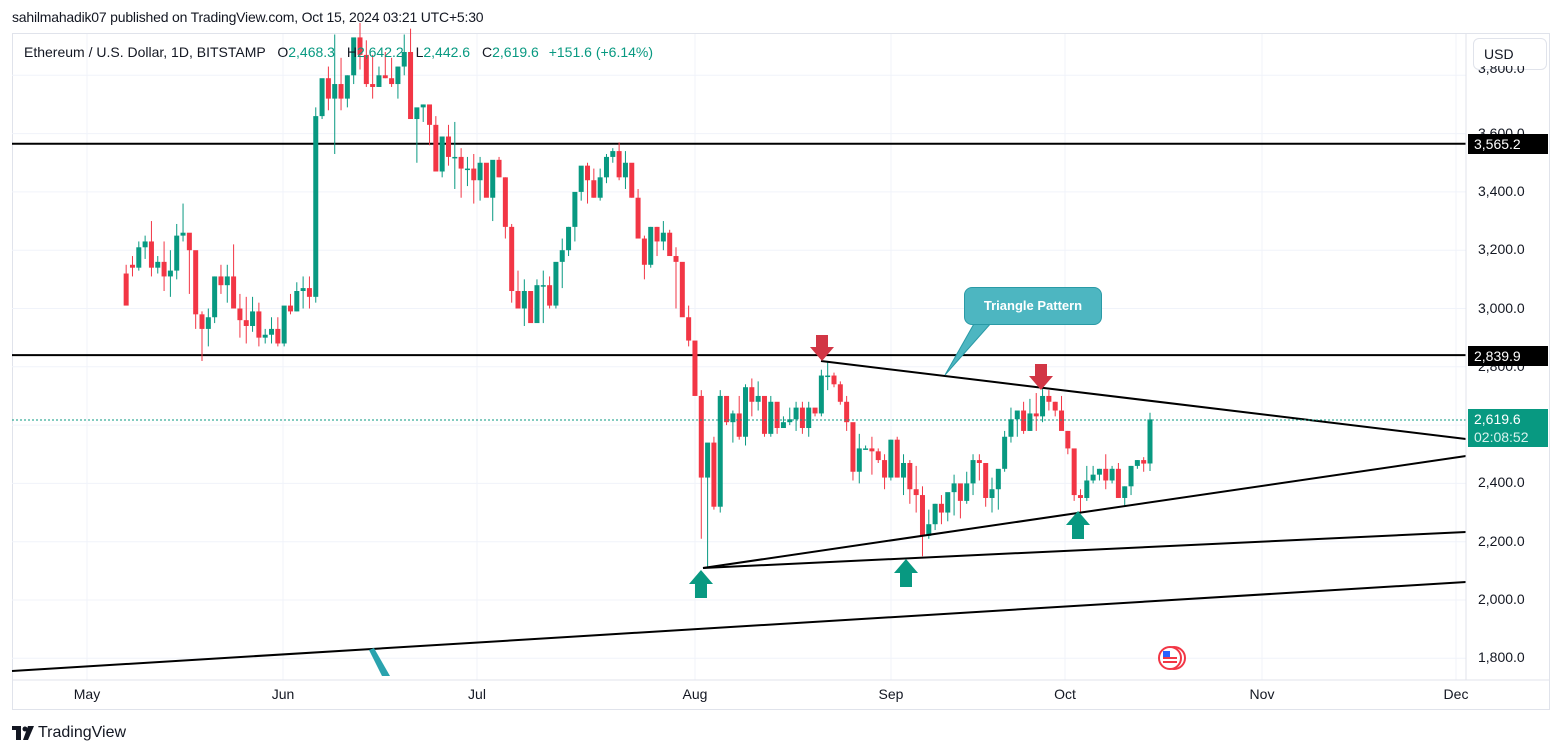 The height and width of the screenshot is (755, 1563). Describe the element at coordinates (515, 52) in the screenshot. I see `close-value: 2,619.6` at that location.